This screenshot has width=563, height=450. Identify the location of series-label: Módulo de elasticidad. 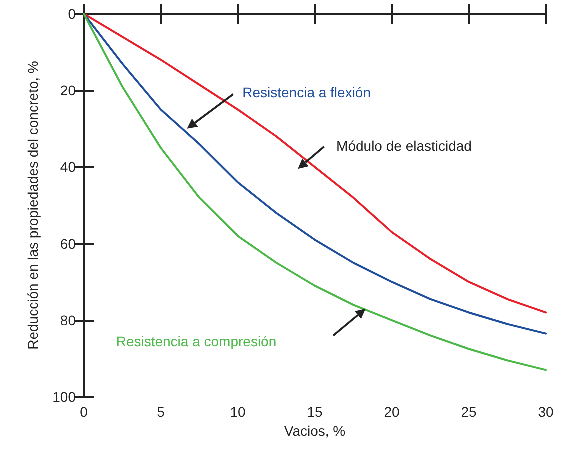
(404, 146).